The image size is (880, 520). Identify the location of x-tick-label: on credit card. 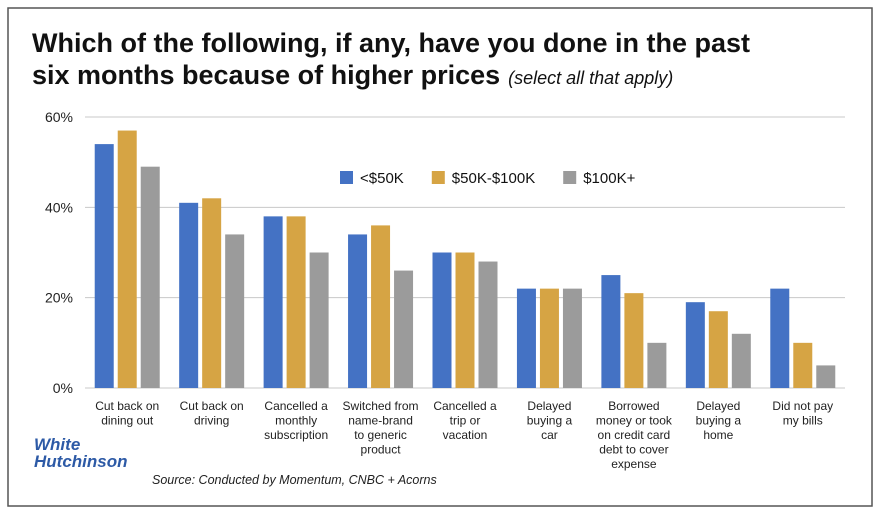
(634, 435).